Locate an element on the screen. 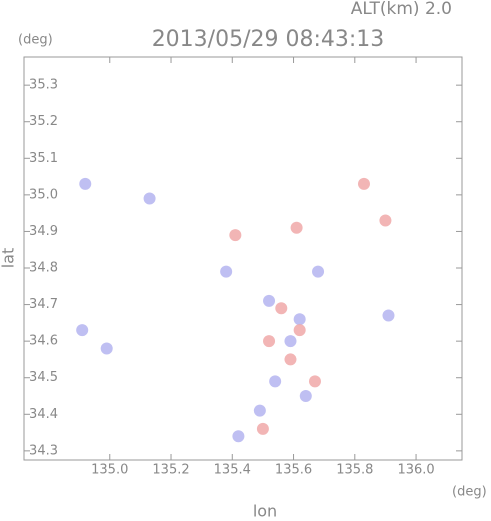  x-tick-label: 135.6 is located at coordinates (293, 470).